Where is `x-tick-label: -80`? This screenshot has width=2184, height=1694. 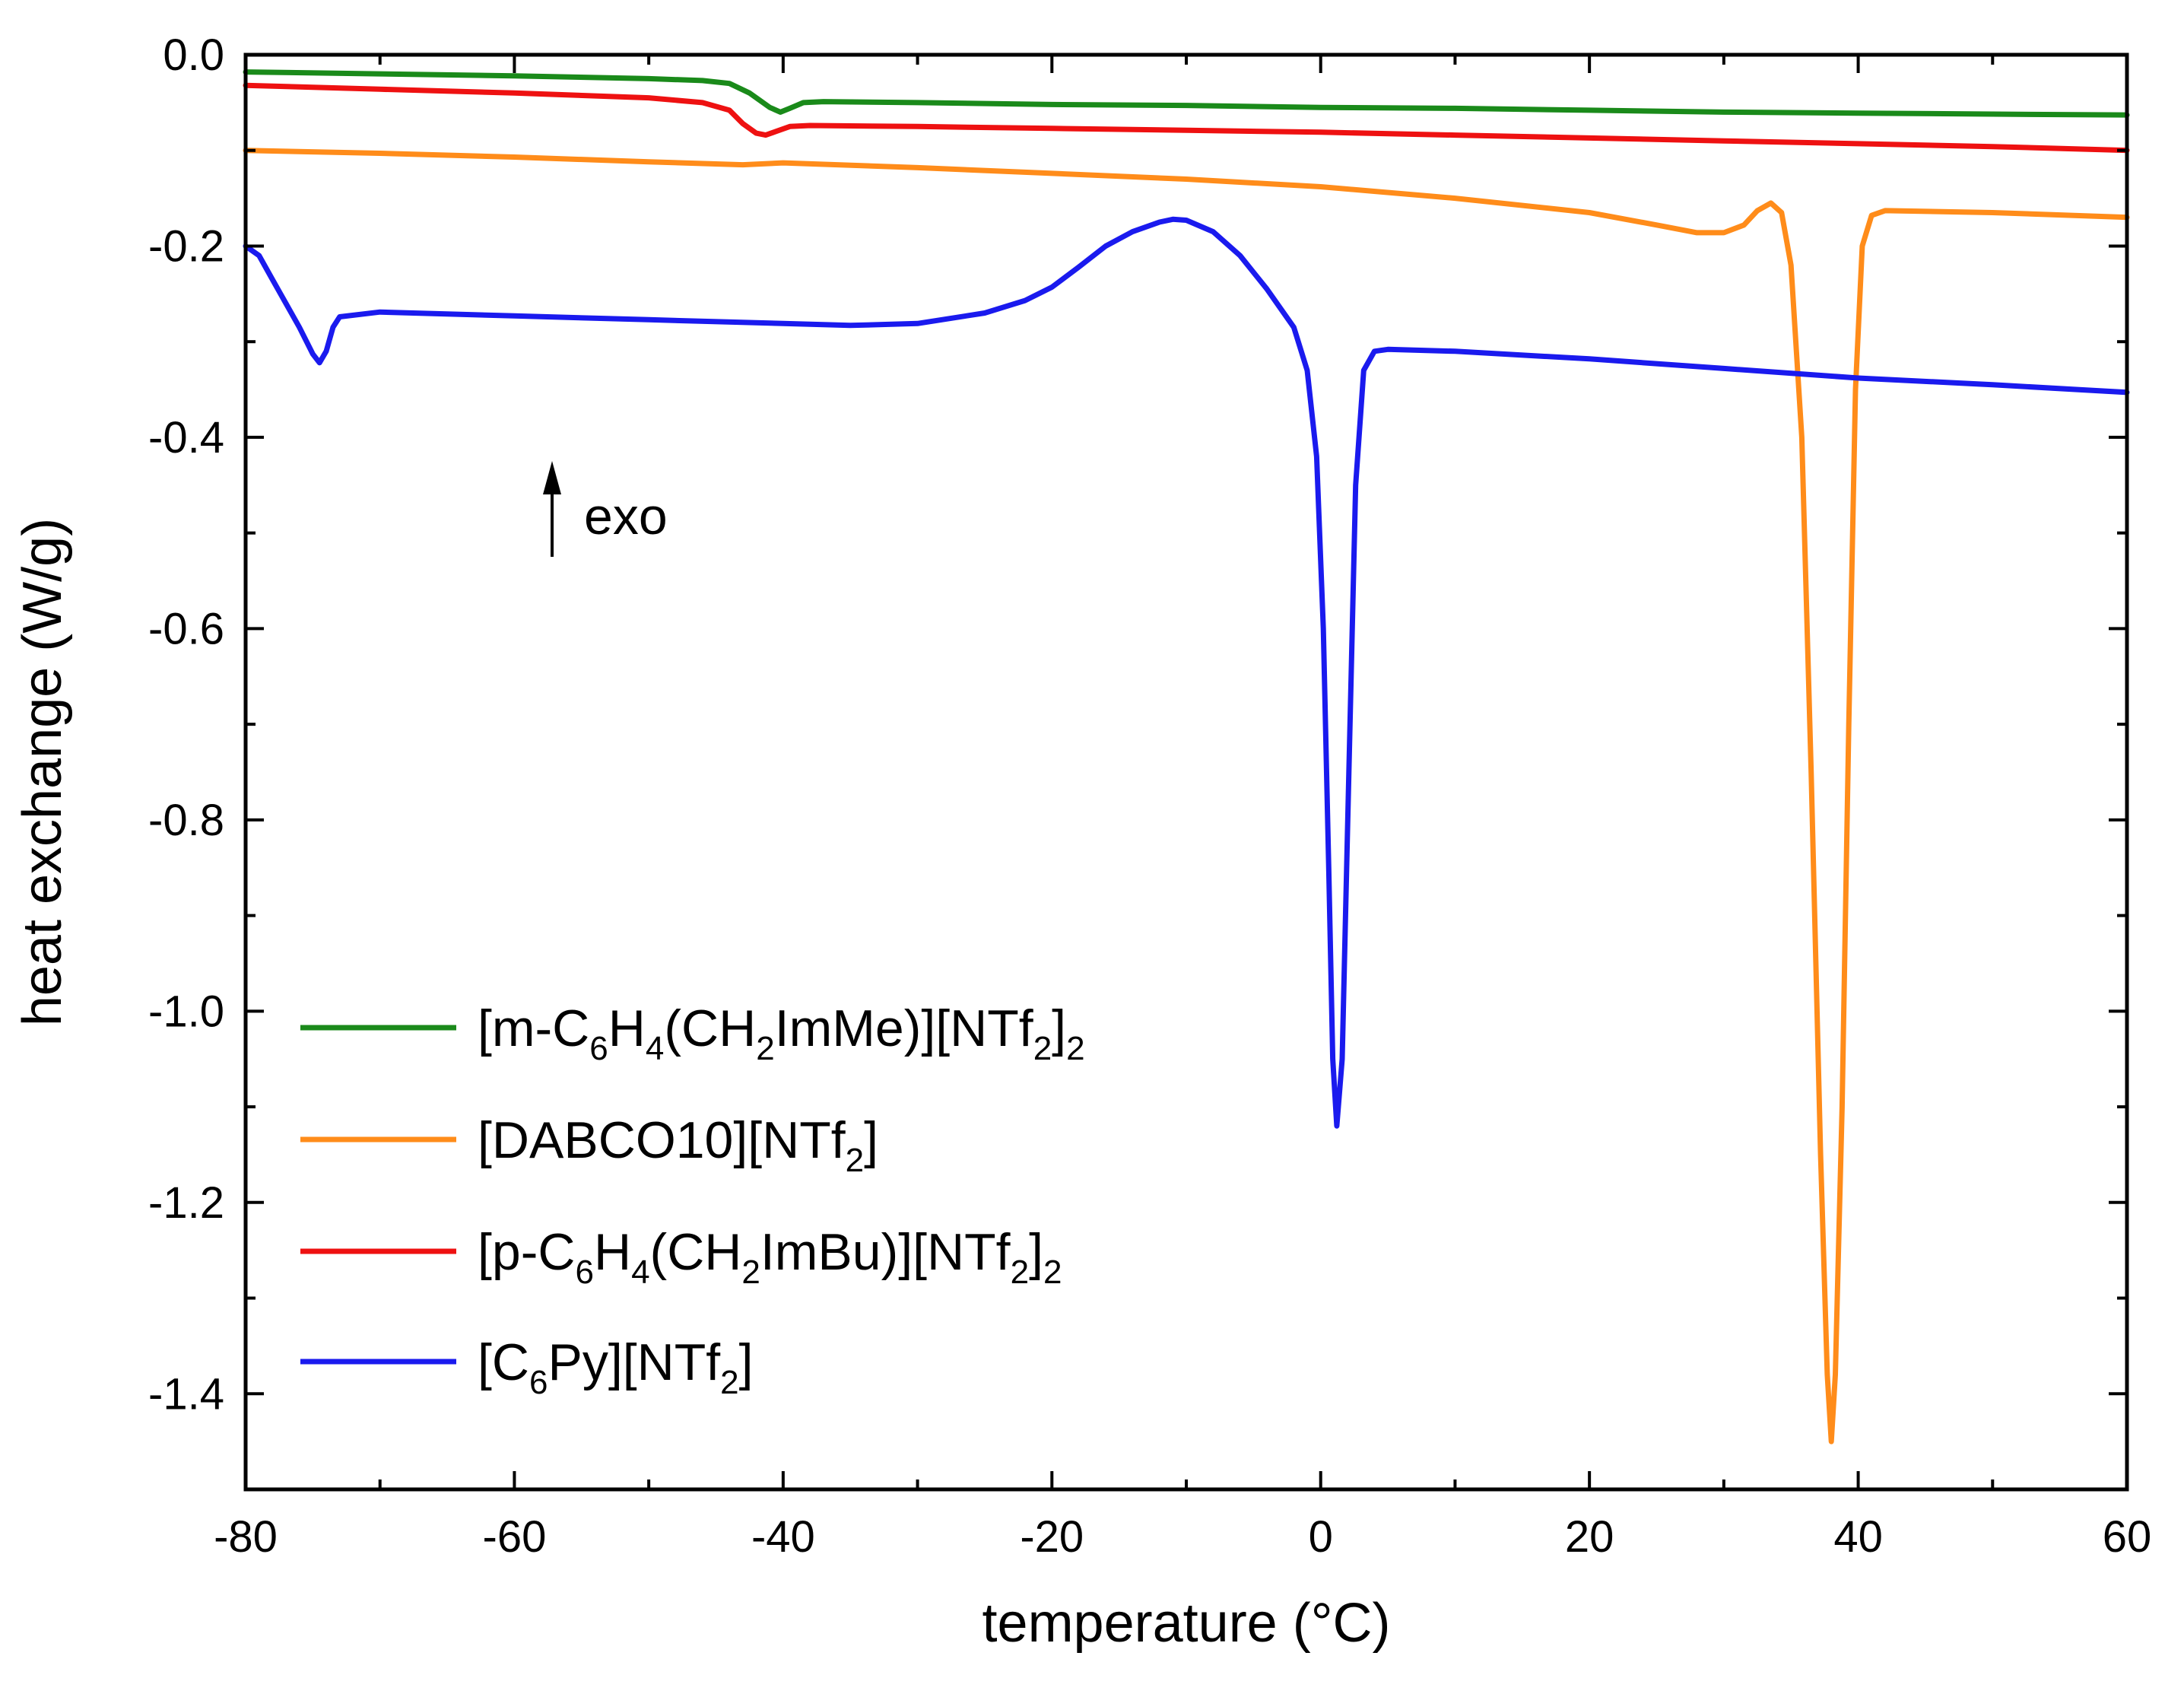 x-tick-label: -80 is located at coordinates (246, 1537).